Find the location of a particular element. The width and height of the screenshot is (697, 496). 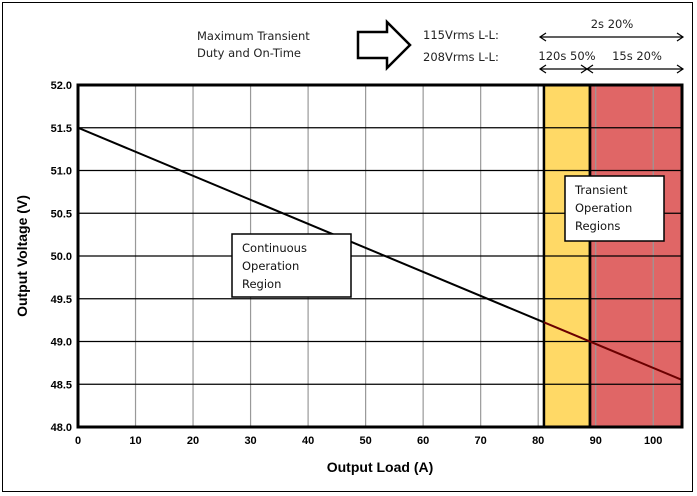

transient-line2: Operation is located at coordinates (603, 208).